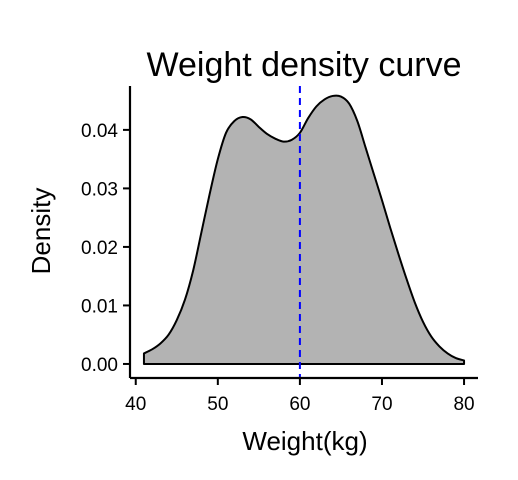 Image resolution: width=518 pixels, height=480 pixels. What do you see at coordinates (99, 306) in the screenshot?
I see `y-tick-label: 0.01` at bounding box center [99, 306].